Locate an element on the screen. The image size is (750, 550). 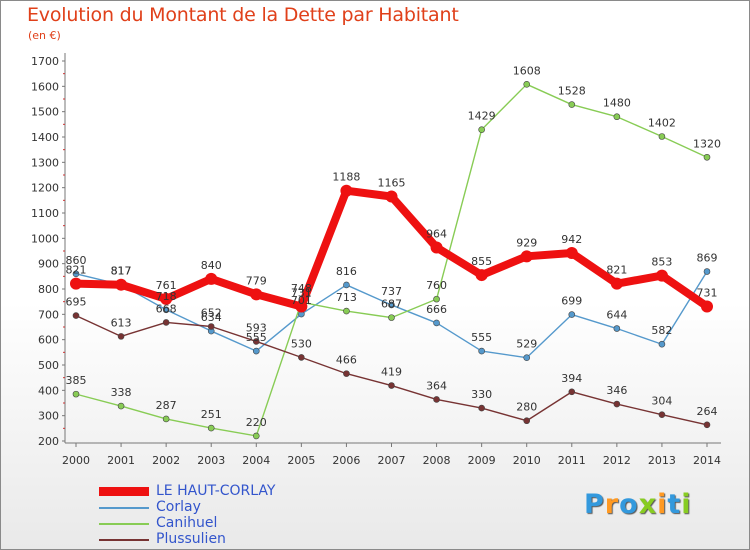
data-label: 817 is located at coordinates (121, 271).